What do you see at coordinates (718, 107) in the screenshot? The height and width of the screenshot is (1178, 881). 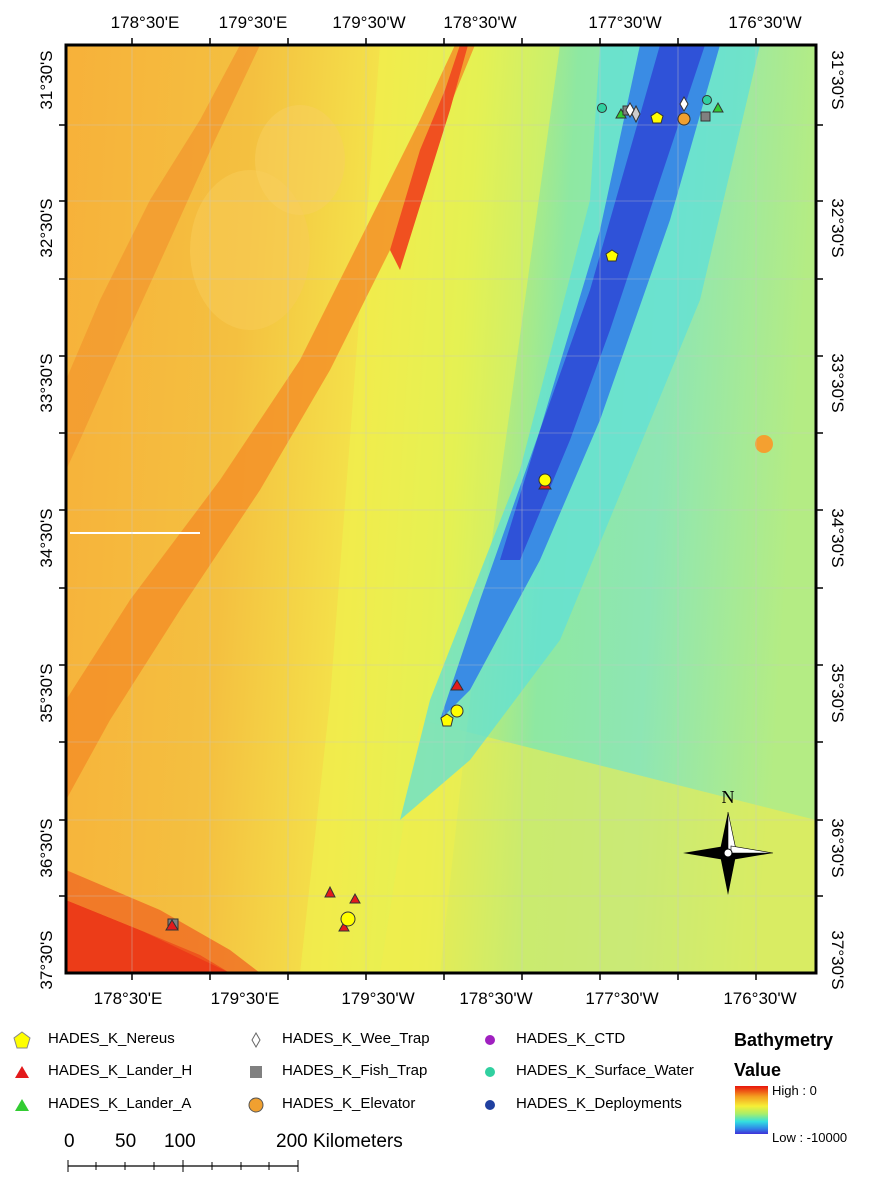 I see `lander-a-marker` at bounding box center [718, 107].